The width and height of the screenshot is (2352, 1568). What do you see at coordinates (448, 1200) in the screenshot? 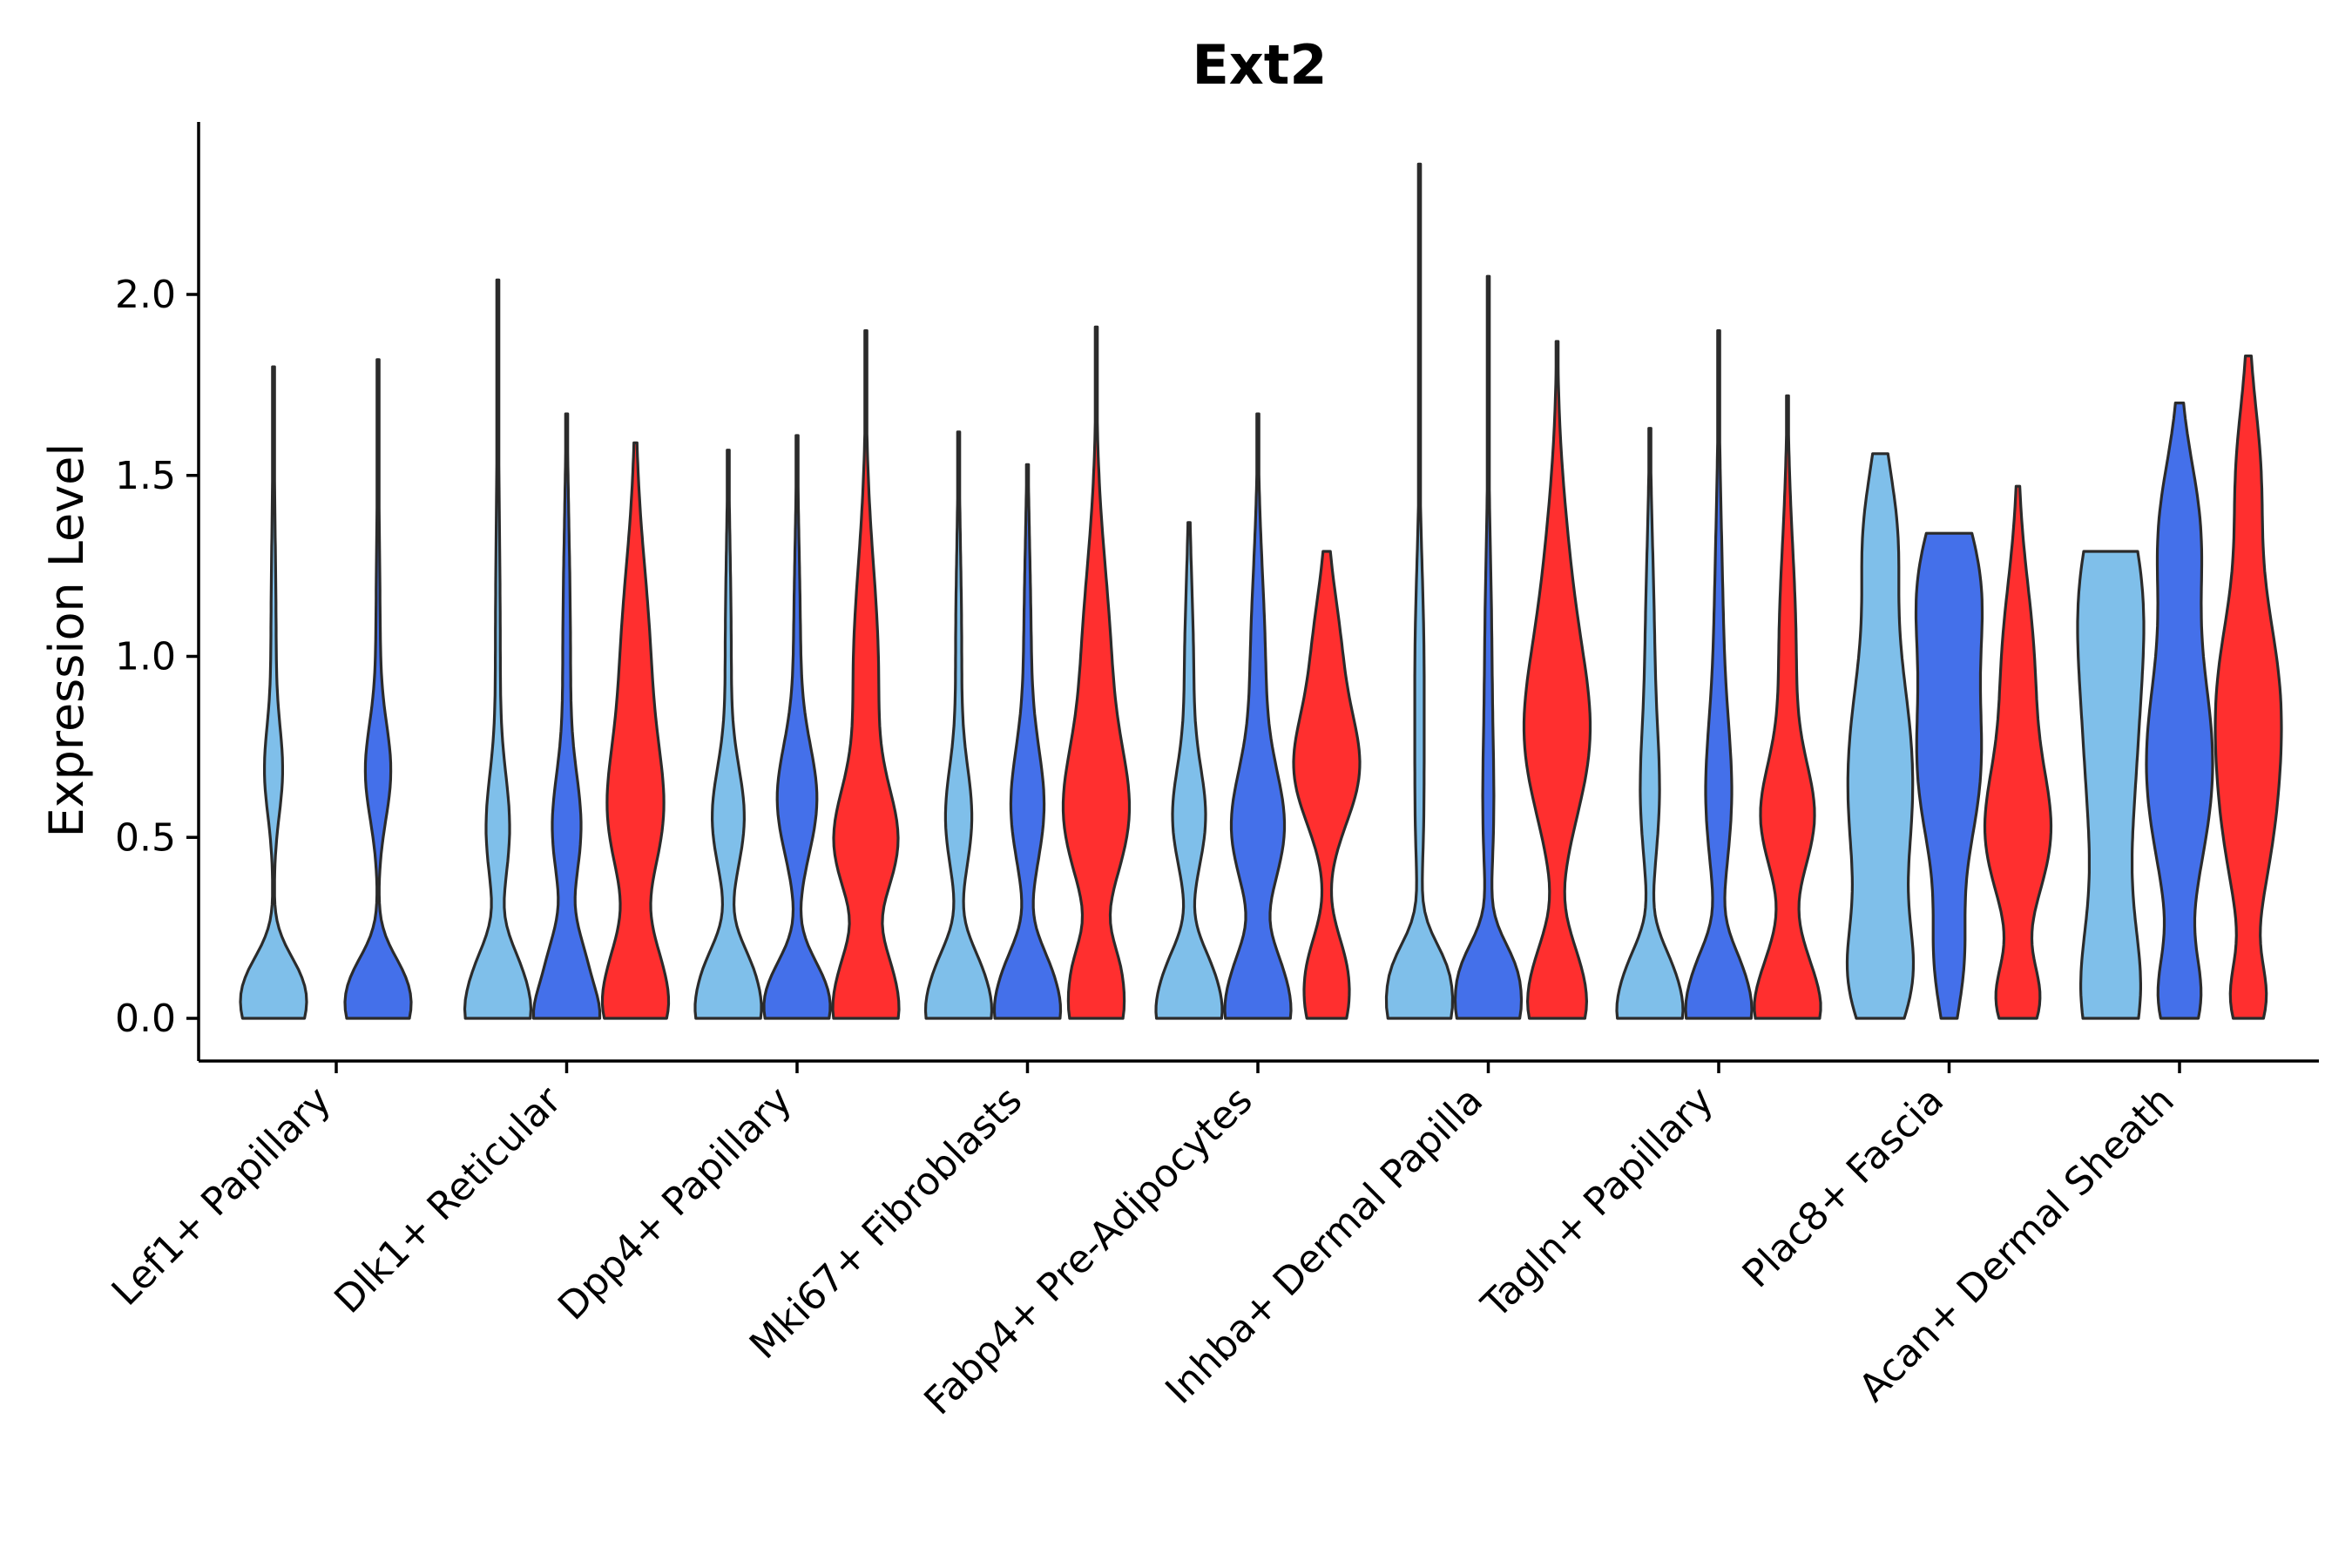
I see `x-tick-label: Dlk1+ Reticular` at bounding box center [448, 1200].